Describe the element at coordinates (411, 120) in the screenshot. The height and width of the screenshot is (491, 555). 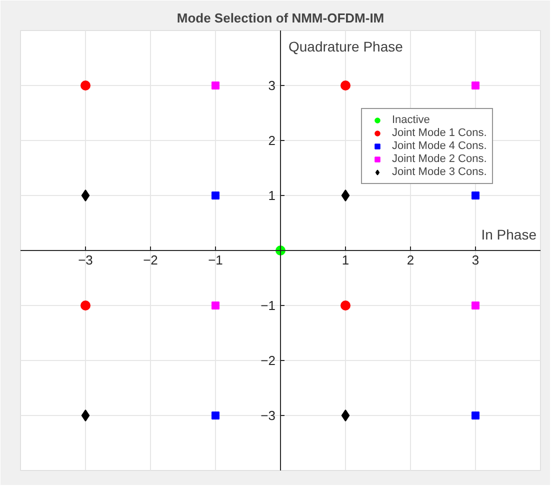
I see `legend-label: Inactive` at that location.